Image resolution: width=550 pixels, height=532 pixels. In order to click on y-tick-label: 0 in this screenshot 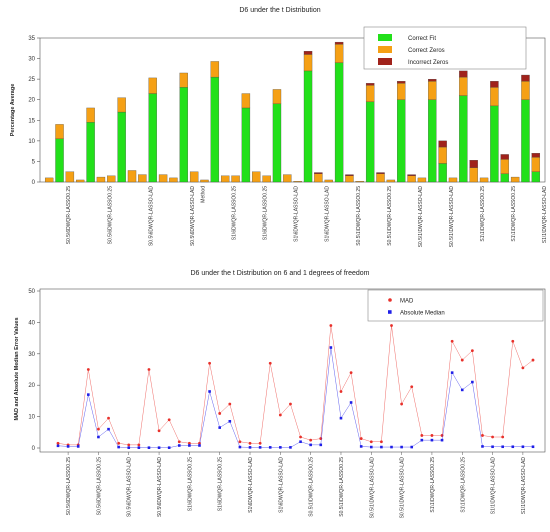, I will do `click(34, 183)`.